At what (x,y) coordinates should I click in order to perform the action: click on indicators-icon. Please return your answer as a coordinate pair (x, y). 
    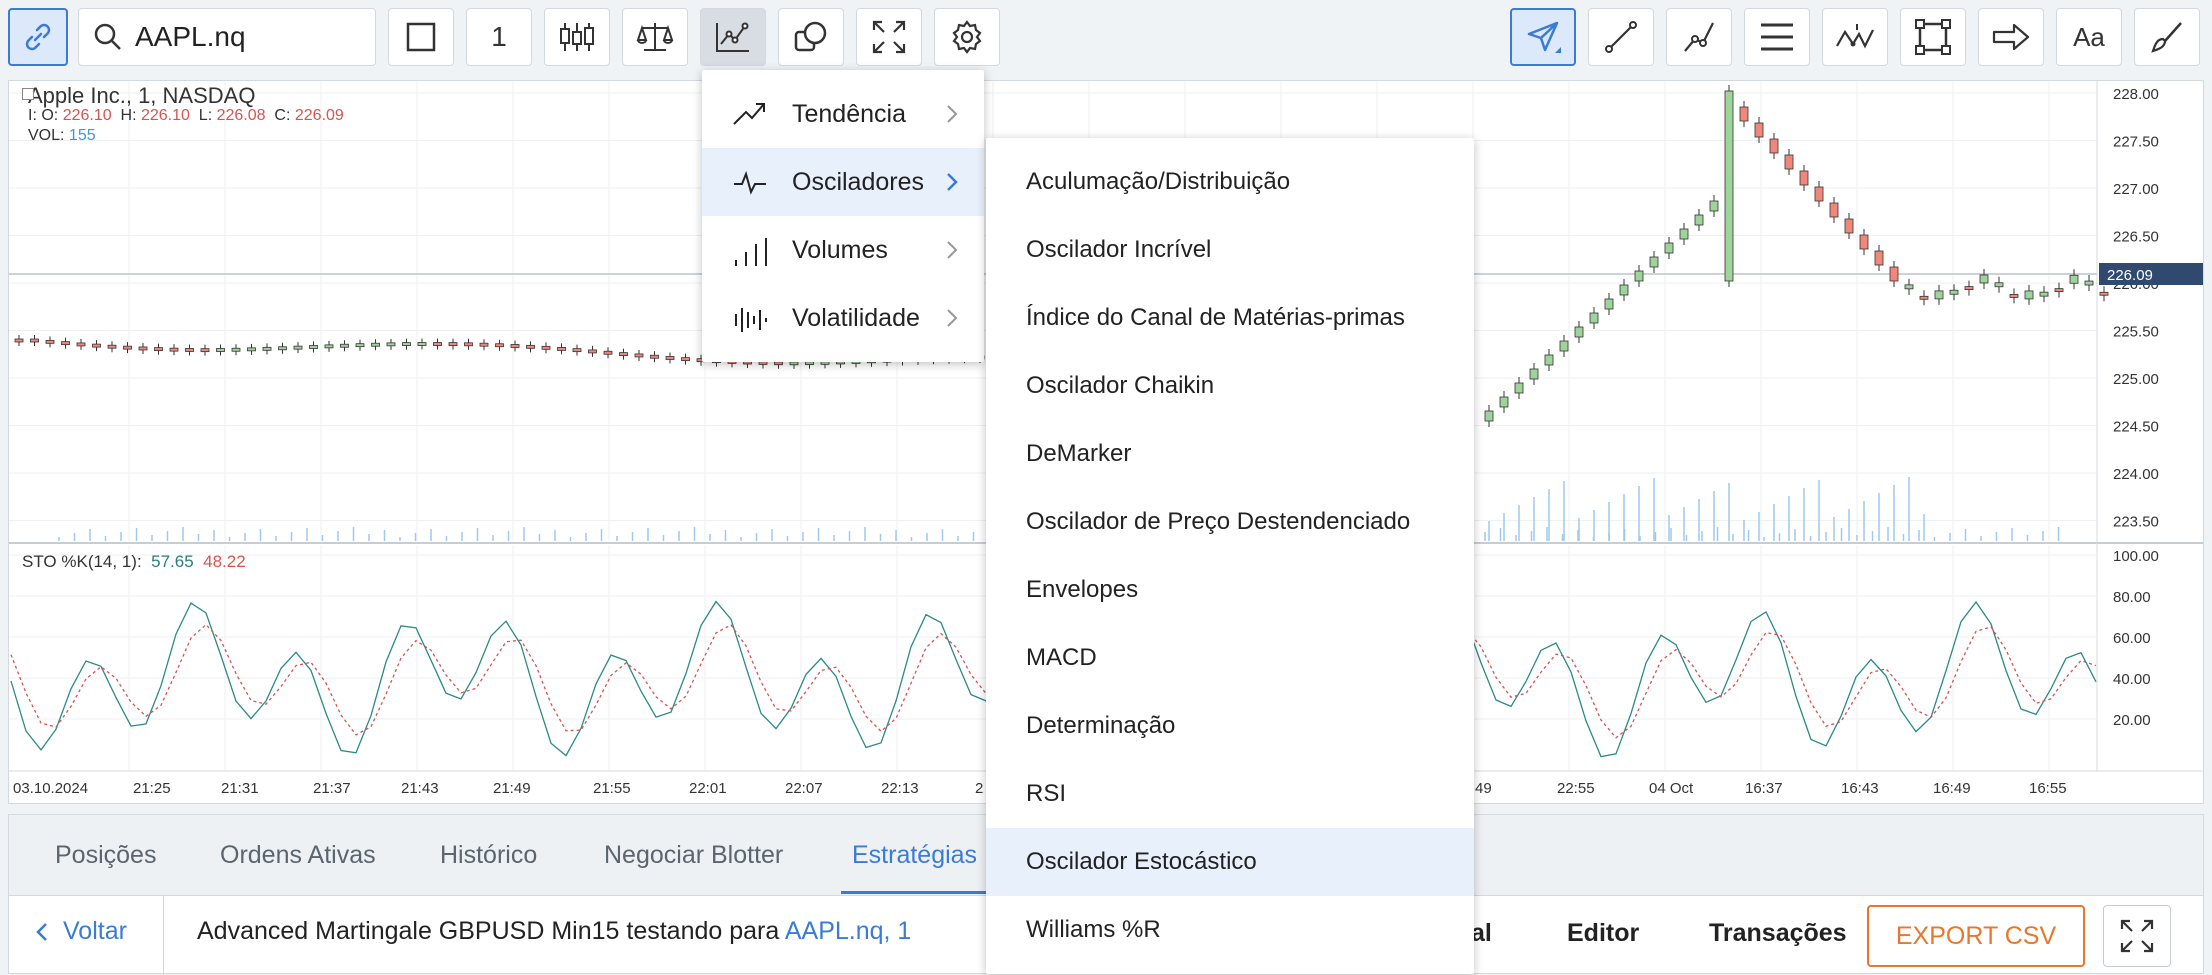
    Looking at the image, I should click on (732, 37).